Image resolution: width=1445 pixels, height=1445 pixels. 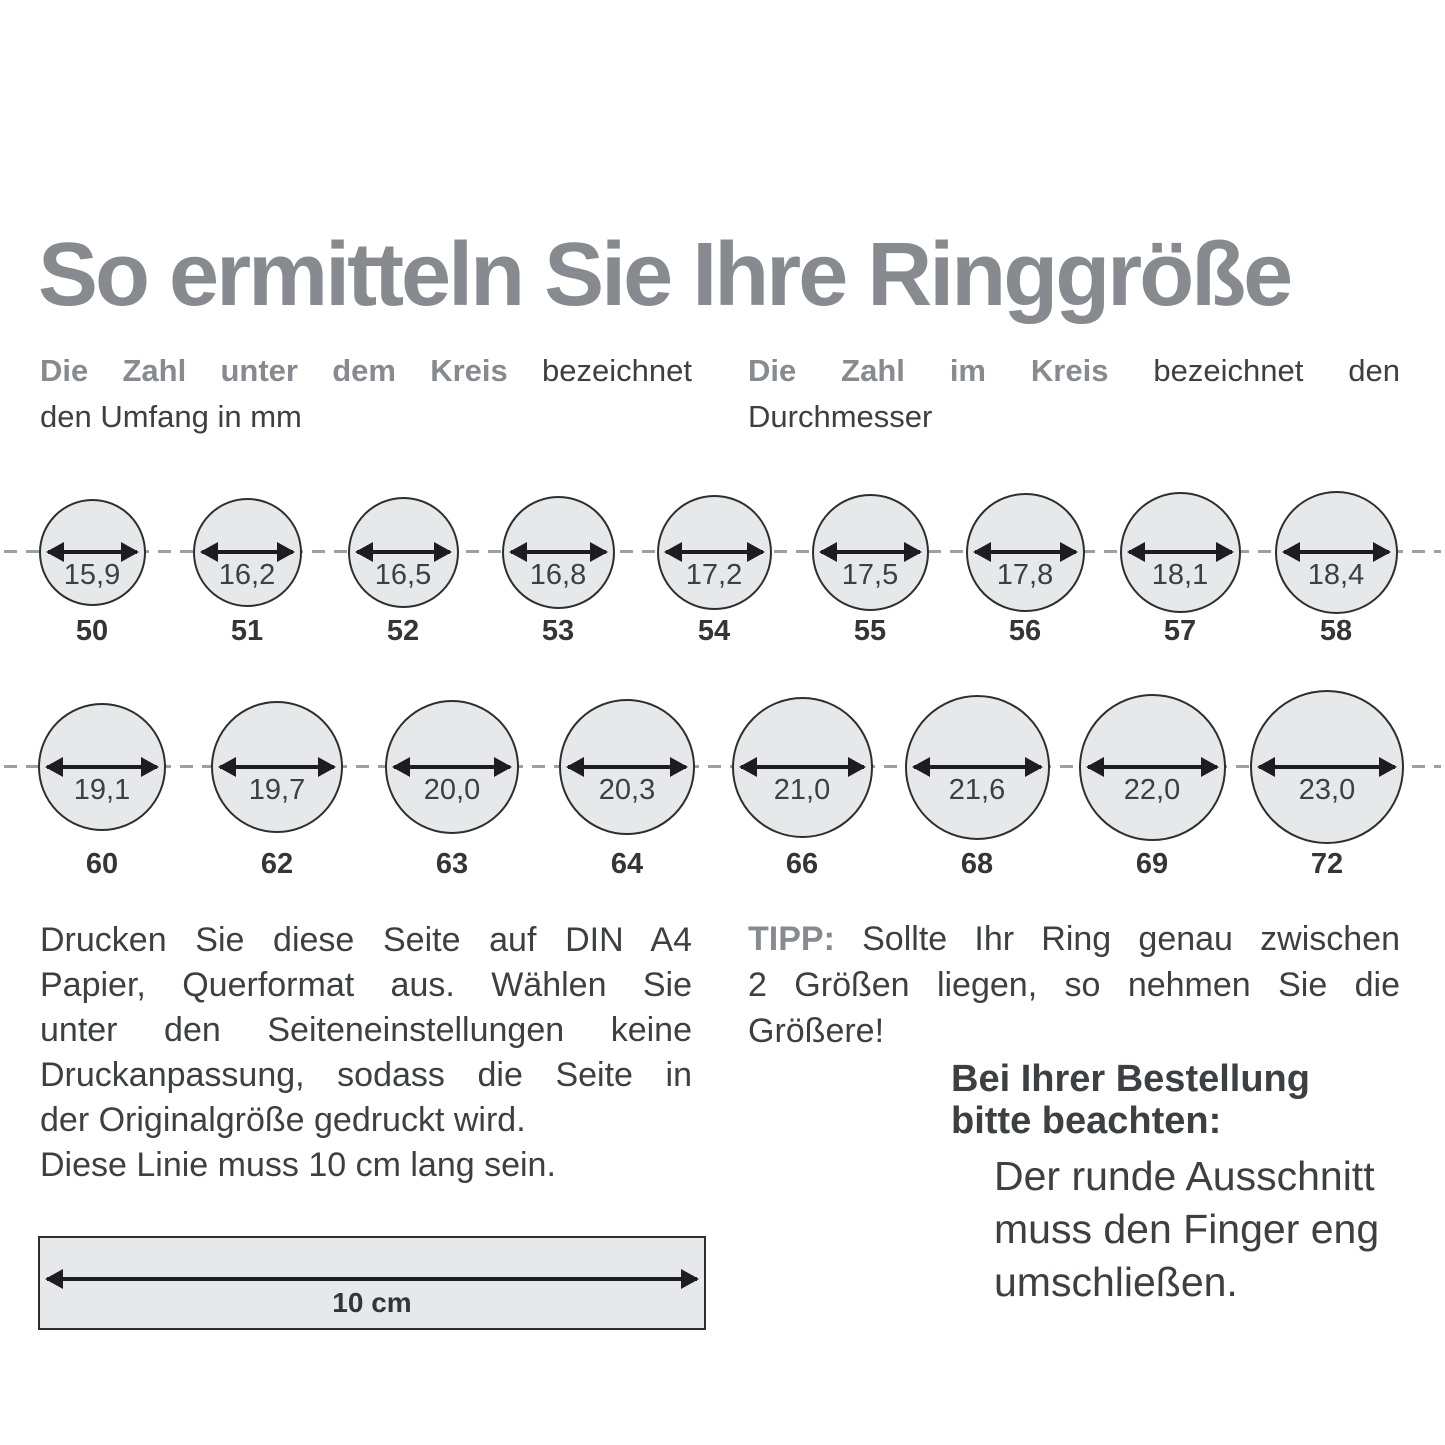 I want to click on diameter-label: 16,2, so click(x=247, y=575).